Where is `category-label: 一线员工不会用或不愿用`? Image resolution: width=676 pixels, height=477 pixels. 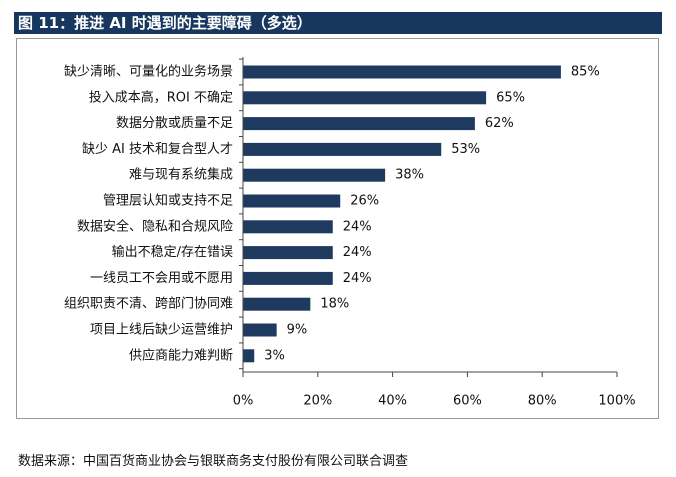
category-label: 一线员工不会用或不愿用 is located at coordinates (161, 278).